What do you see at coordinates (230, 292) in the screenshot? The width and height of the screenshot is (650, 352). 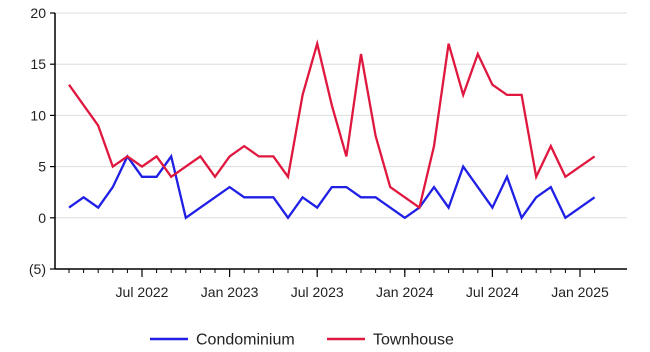 I see `x-tick-label: Jan 2023` at bounding box center [230, 292].